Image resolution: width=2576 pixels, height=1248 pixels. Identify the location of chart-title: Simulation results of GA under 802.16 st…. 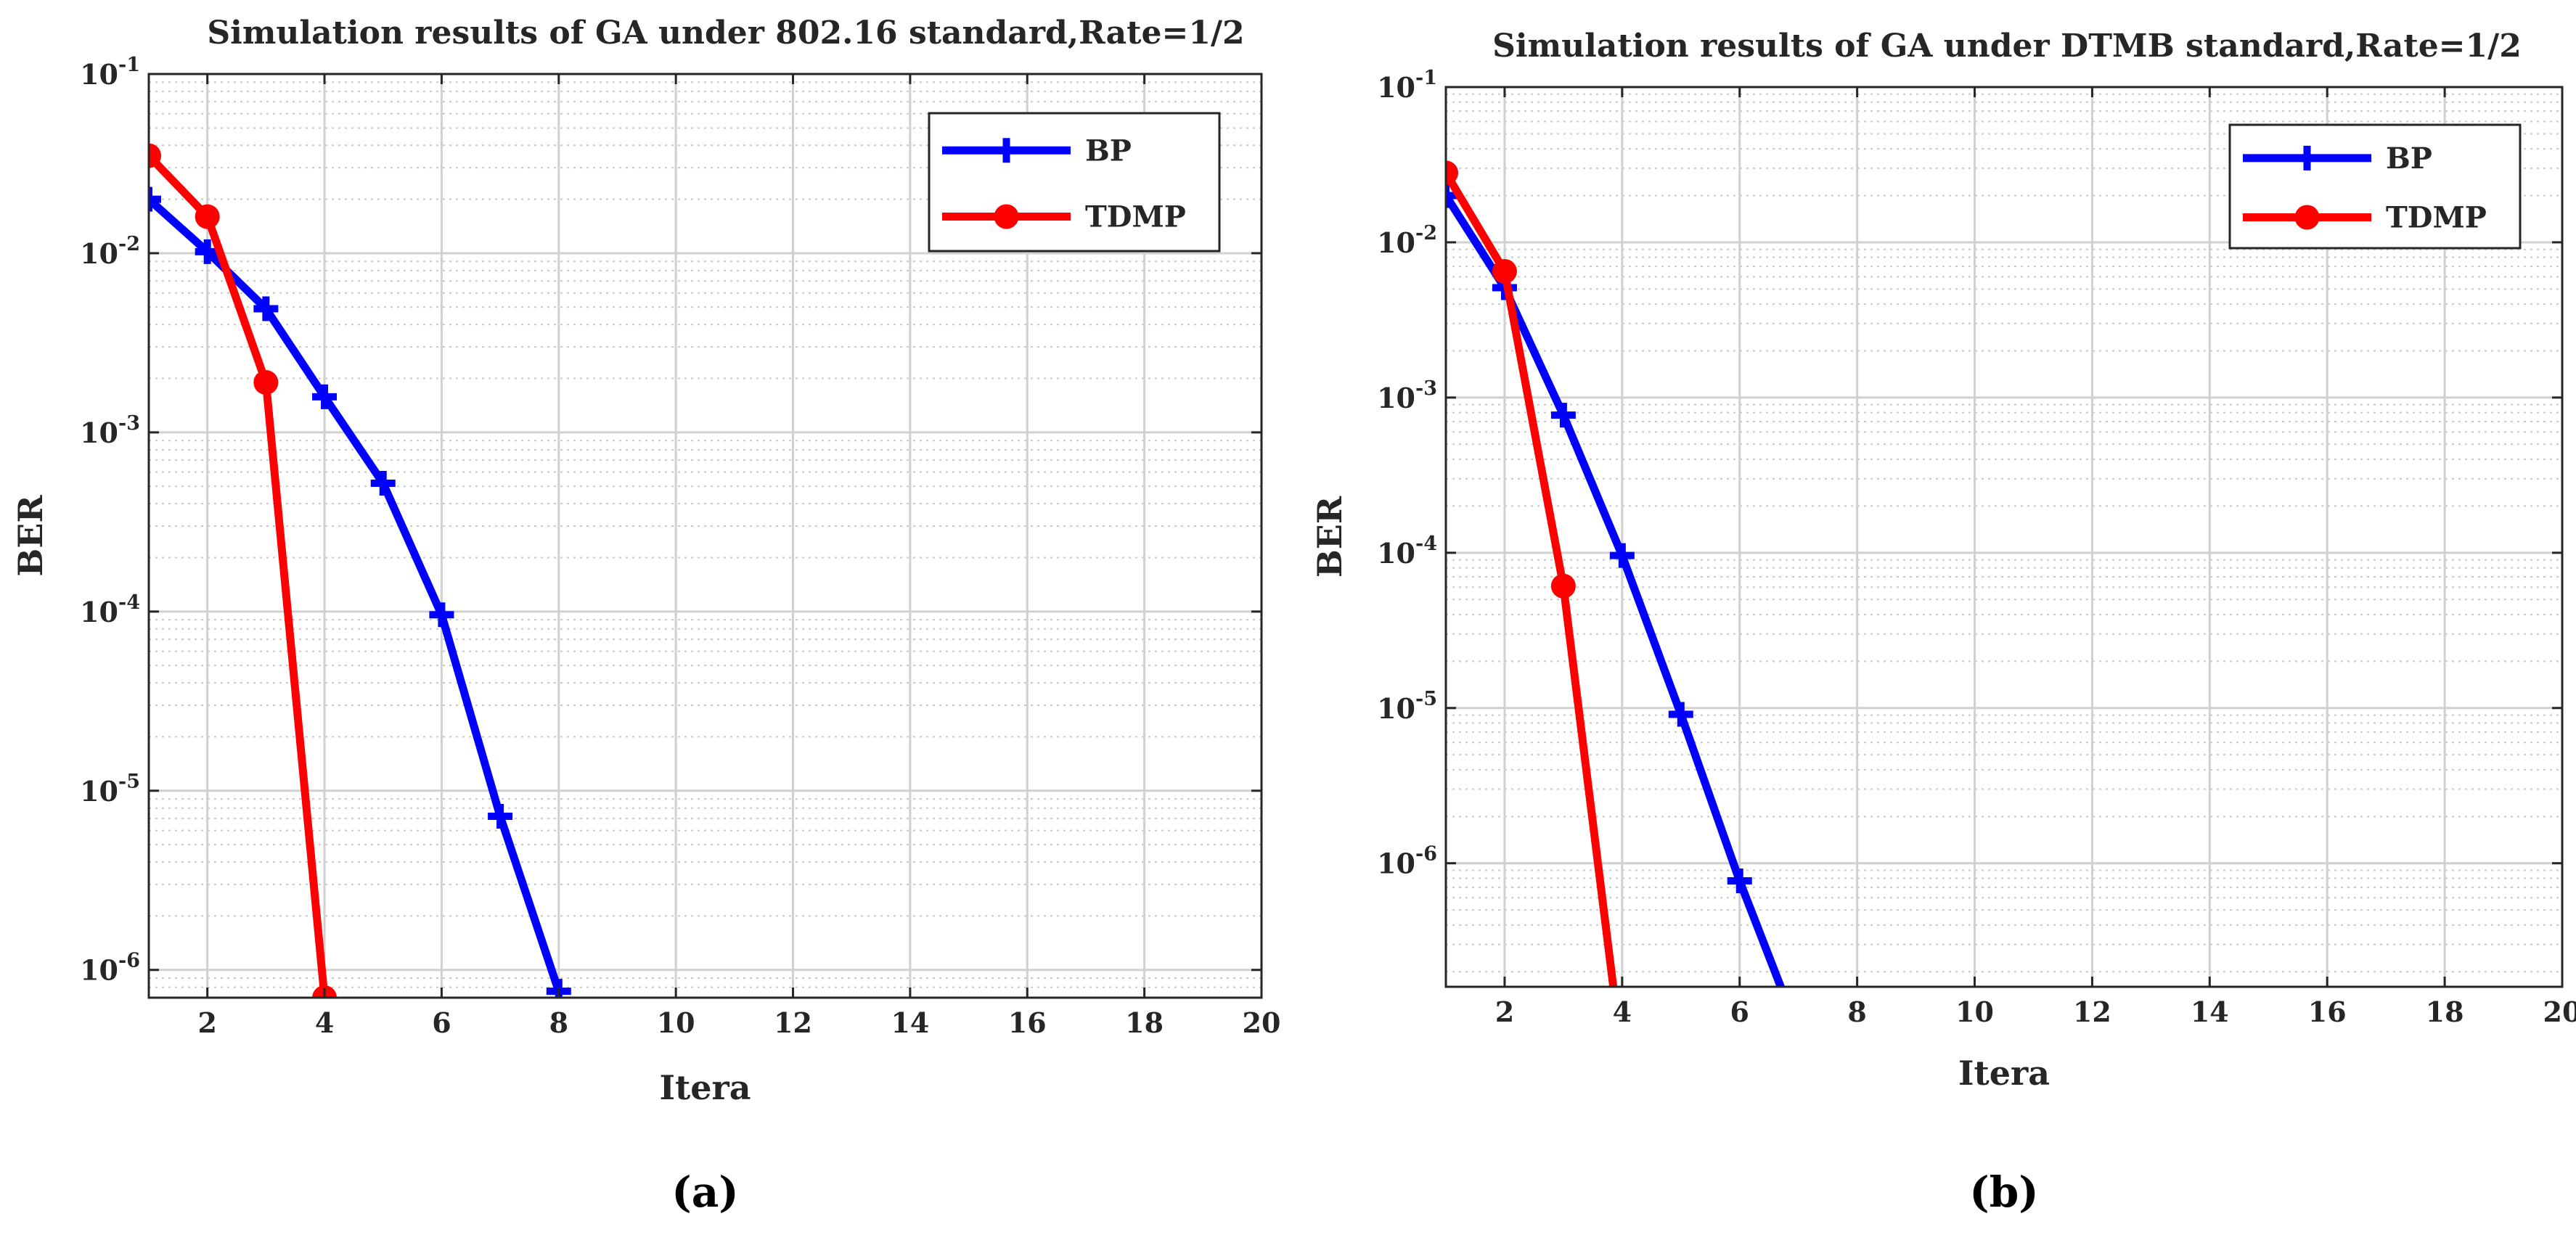
(726, 33).